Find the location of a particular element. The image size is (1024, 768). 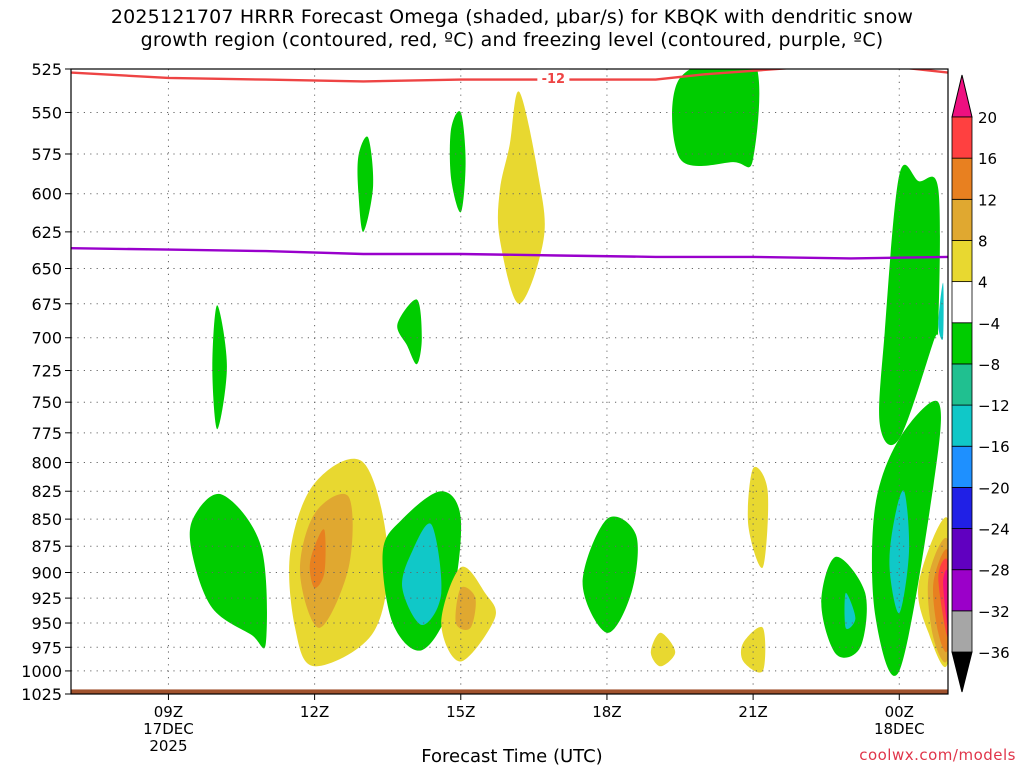

x-tick-label-15-0: 15Z is located at coordinates (460, 712).